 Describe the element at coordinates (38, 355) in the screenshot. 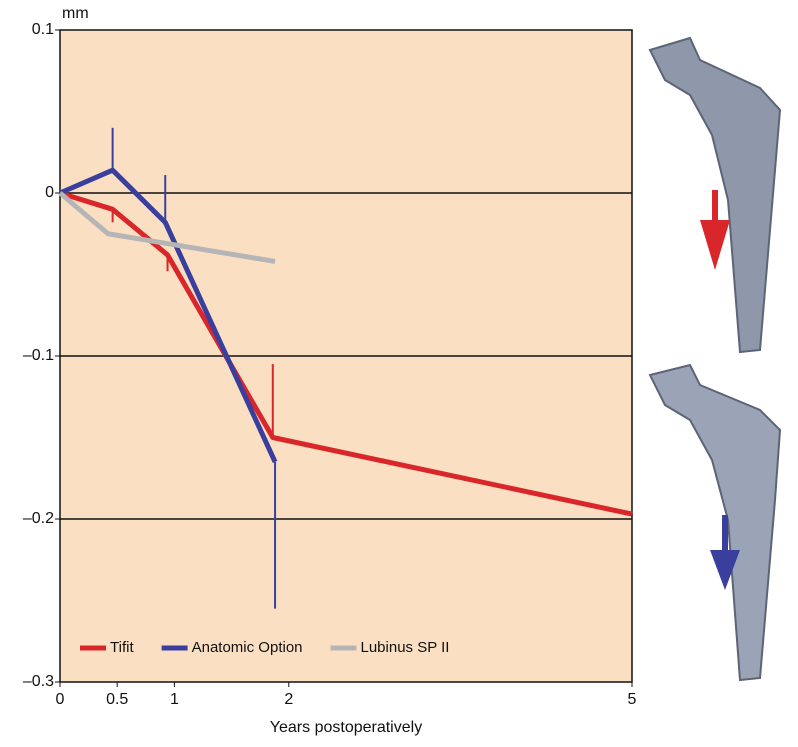

I see `y-tick-label: –0.1` at that location.